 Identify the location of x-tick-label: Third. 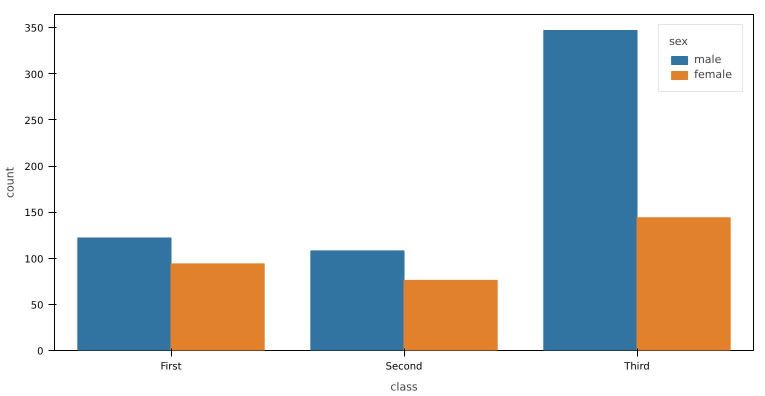
(636, 367).